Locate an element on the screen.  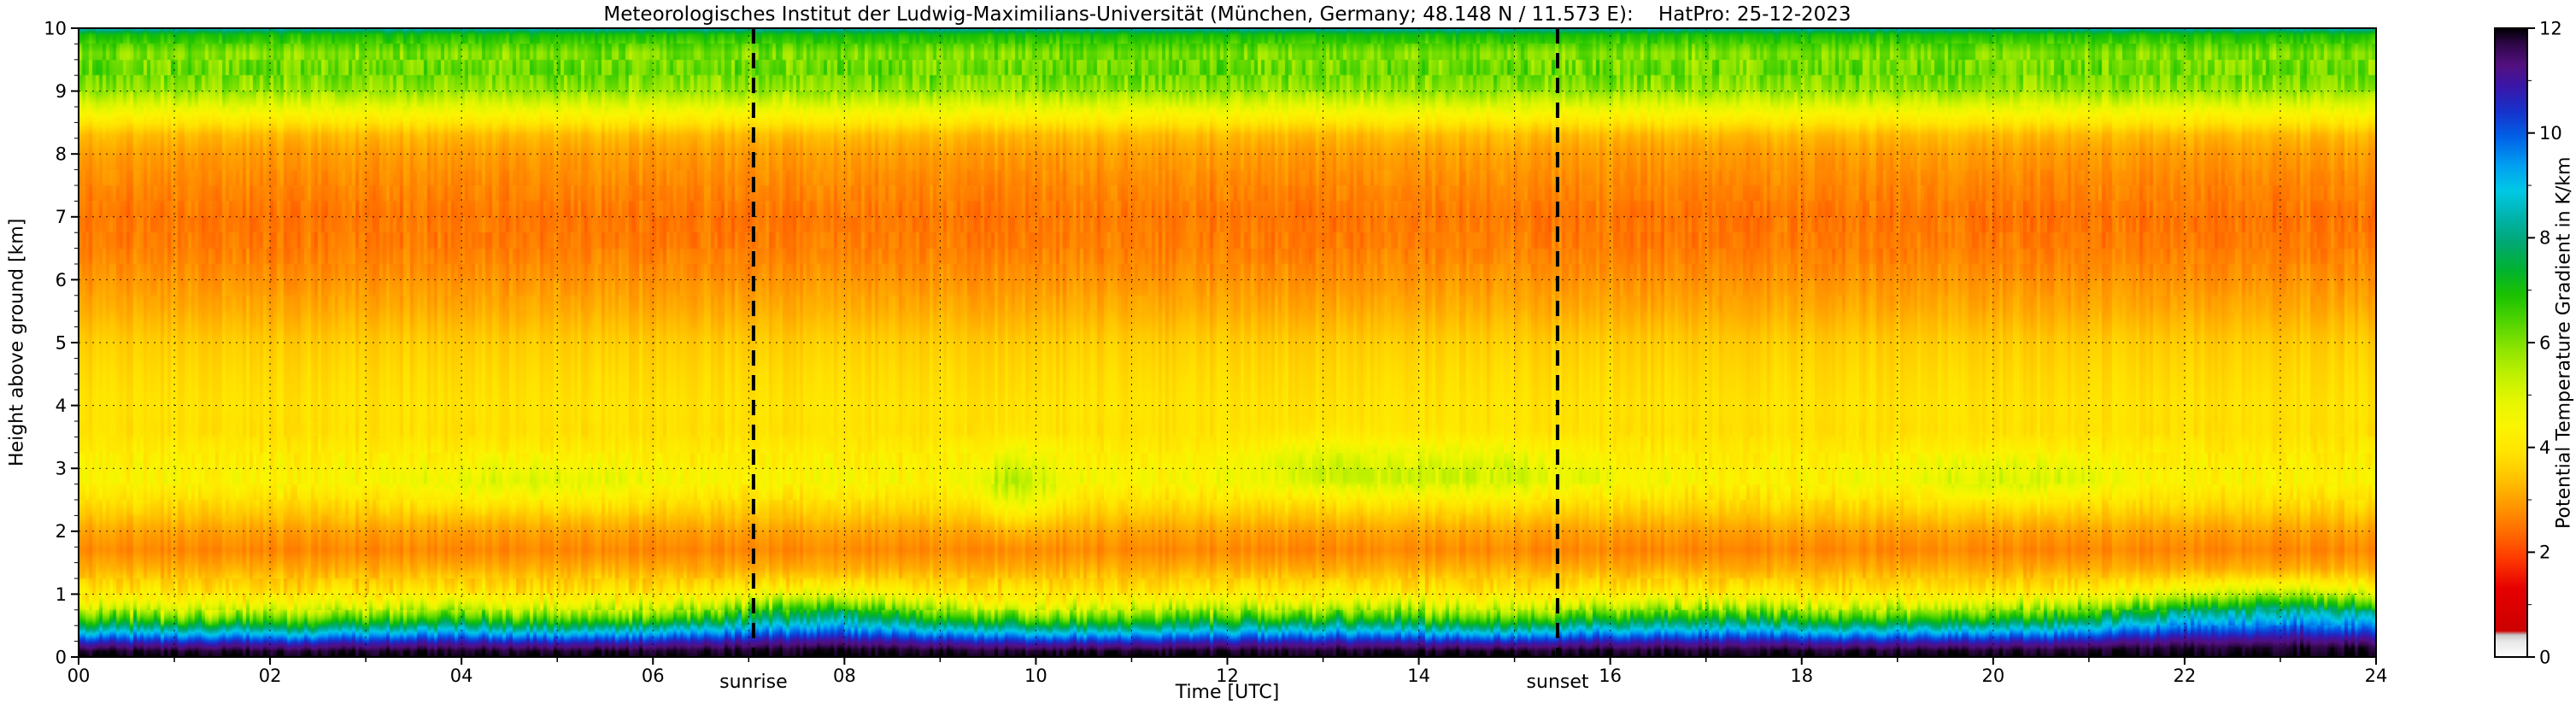
y-tick-label: 6 is located at coordinates (61, 280).